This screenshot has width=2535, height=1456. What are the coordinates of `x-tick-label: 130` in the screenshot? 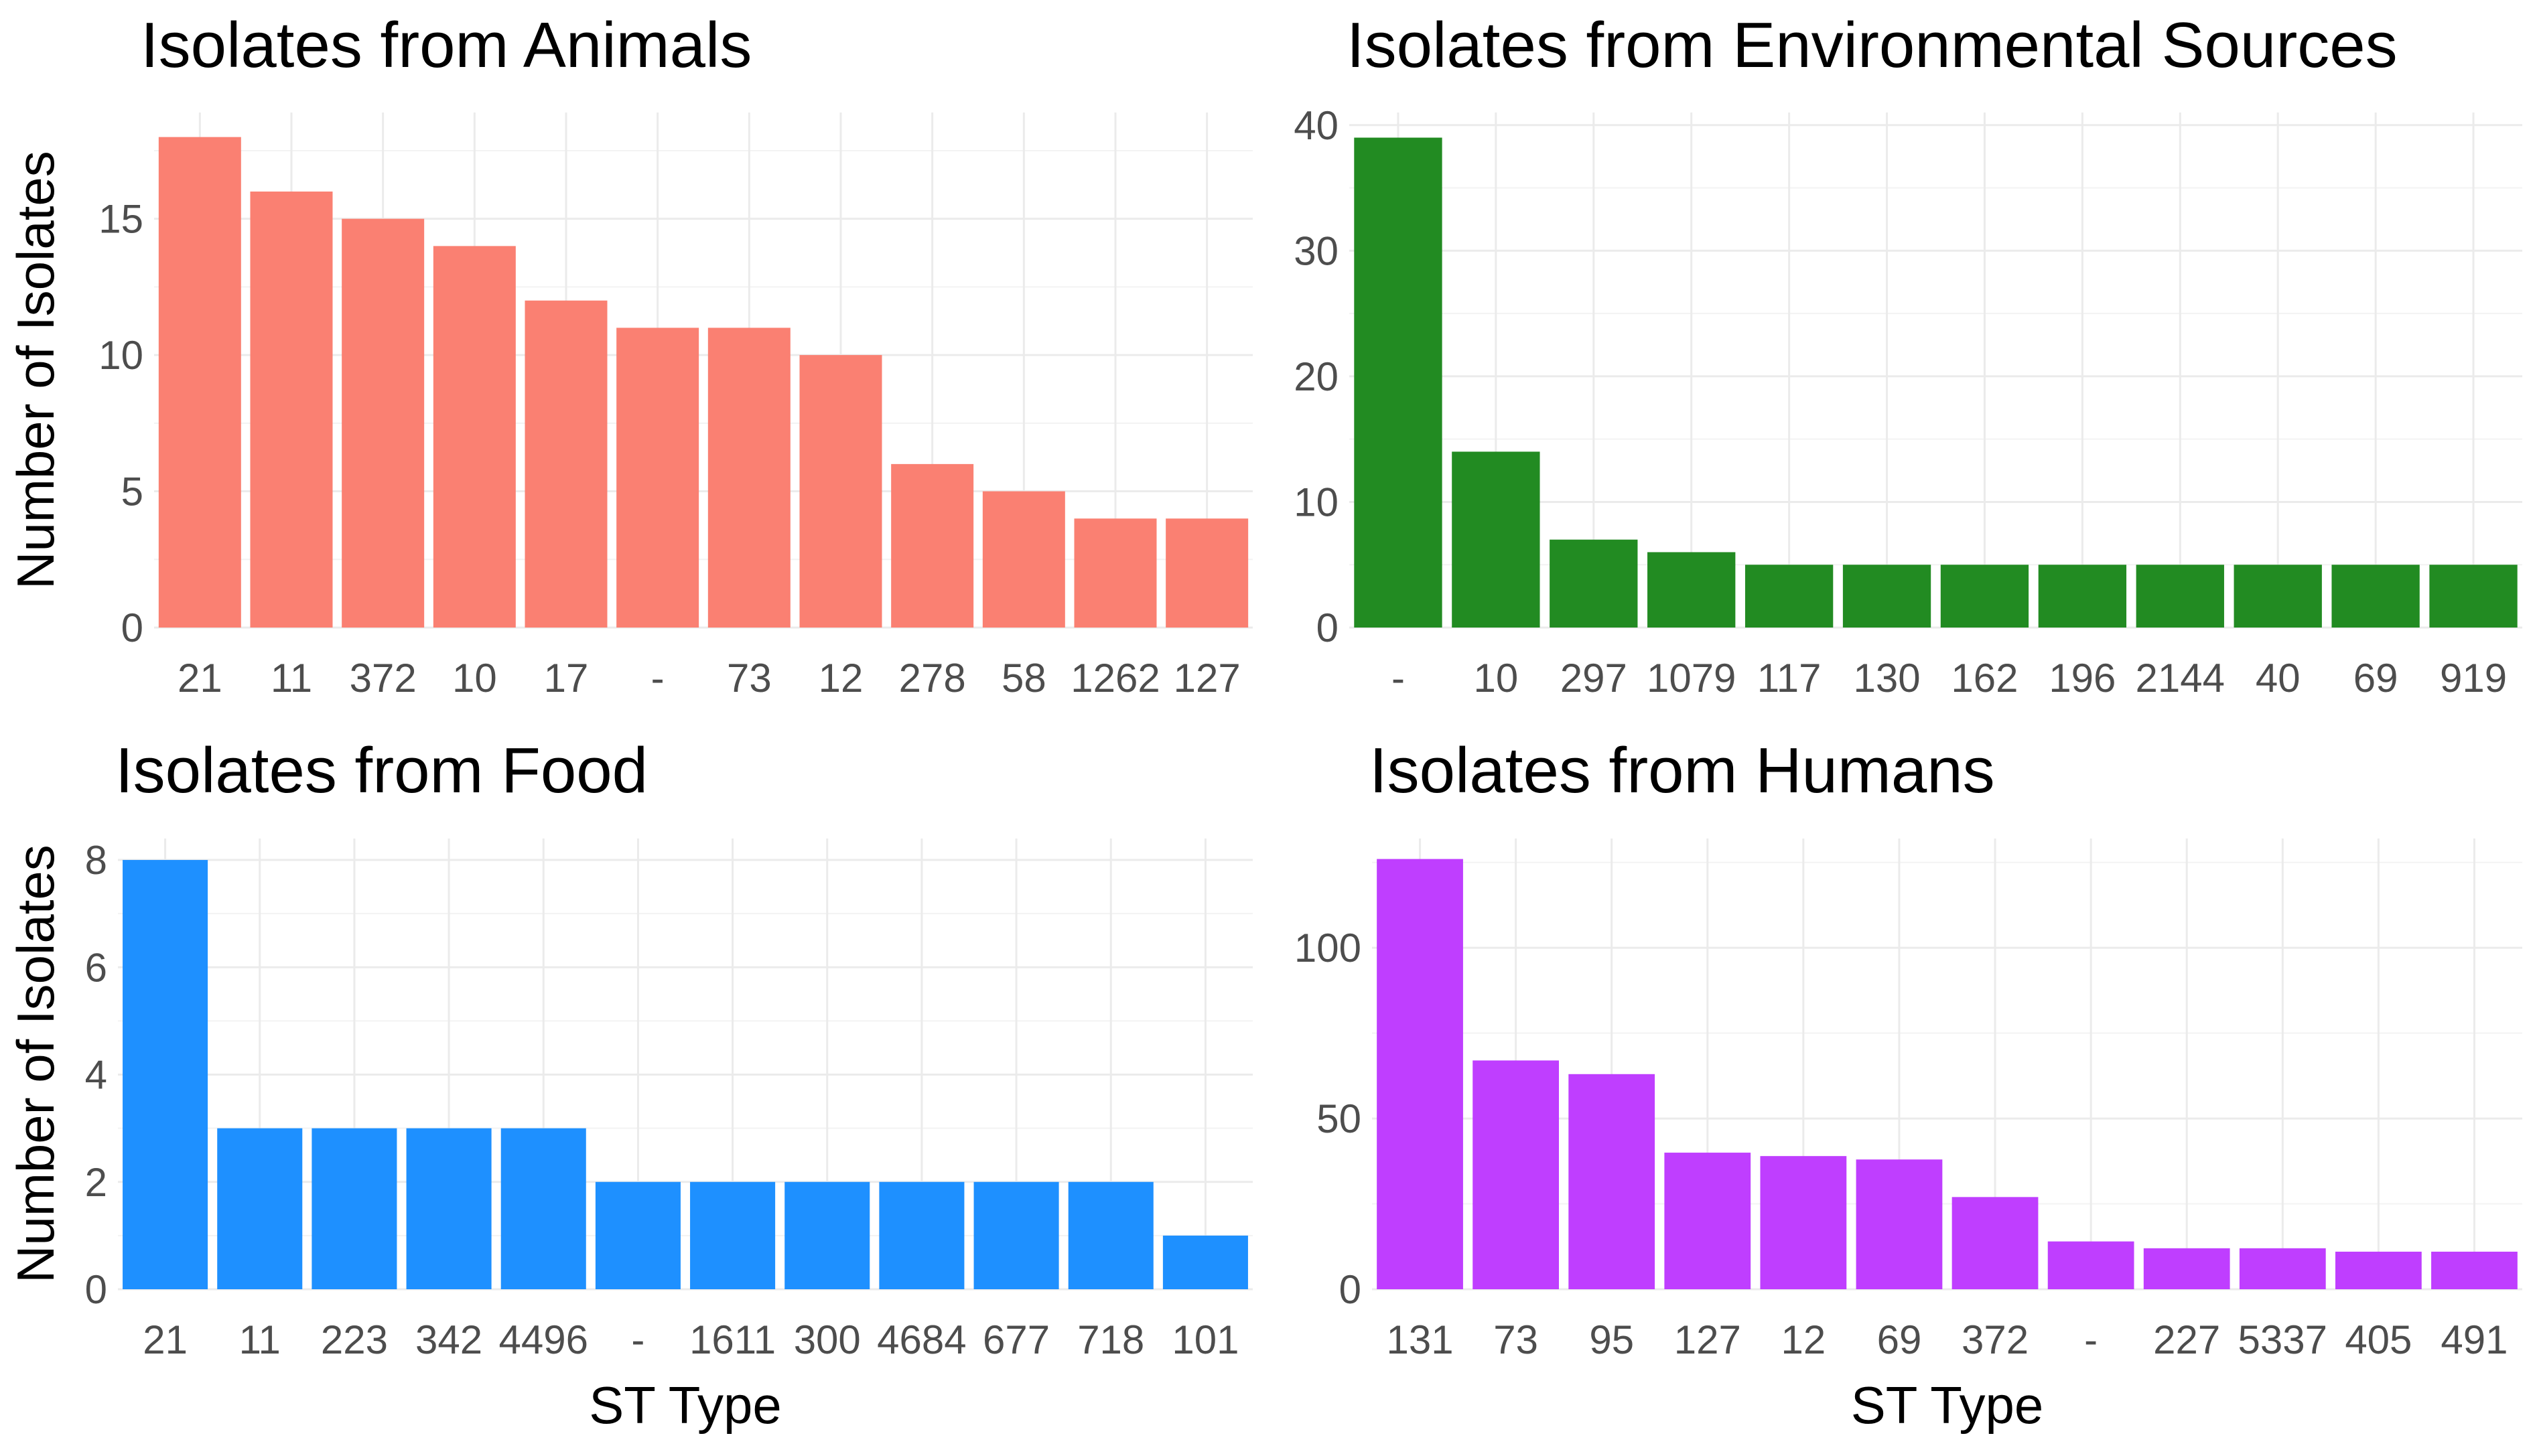 It's located at (1886, 678).